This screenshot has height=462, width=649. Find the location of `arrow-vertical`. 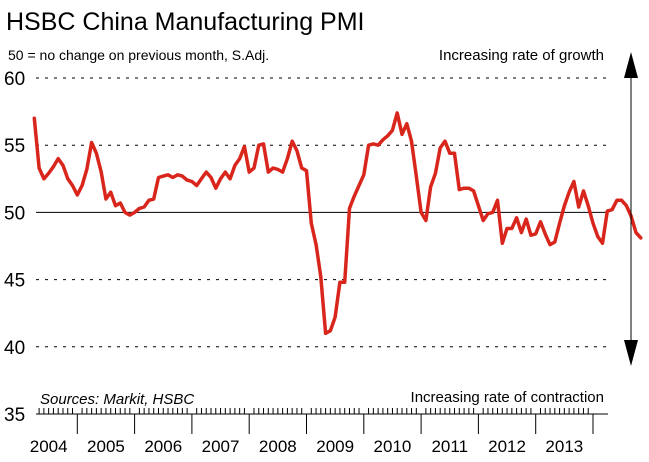

arrow-vertical is located at coordinates (631, 209).